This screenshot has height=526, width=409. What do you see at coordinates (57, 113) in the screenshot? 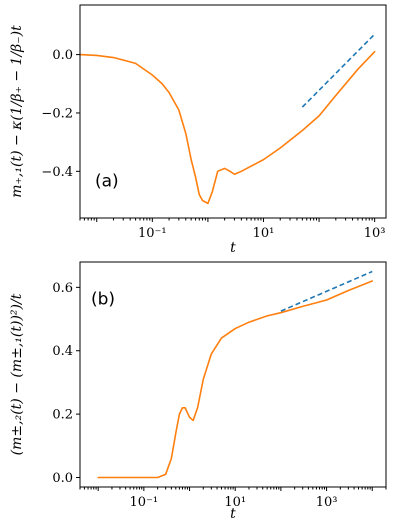
I see `y-tick-label: −0.2` at bounding box center [57, 113].